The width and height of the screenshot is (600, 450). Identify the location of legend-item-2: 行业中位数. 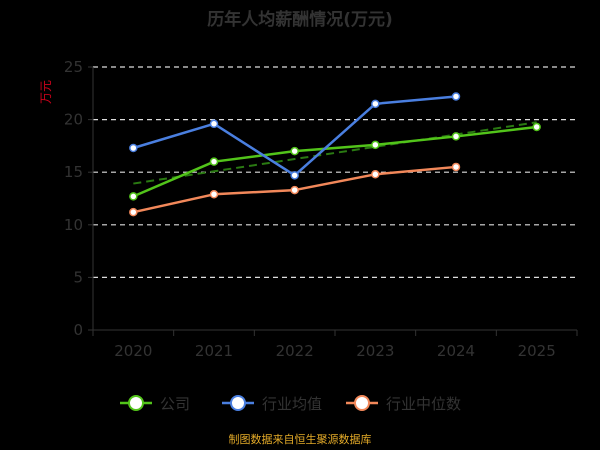
(403, 404).